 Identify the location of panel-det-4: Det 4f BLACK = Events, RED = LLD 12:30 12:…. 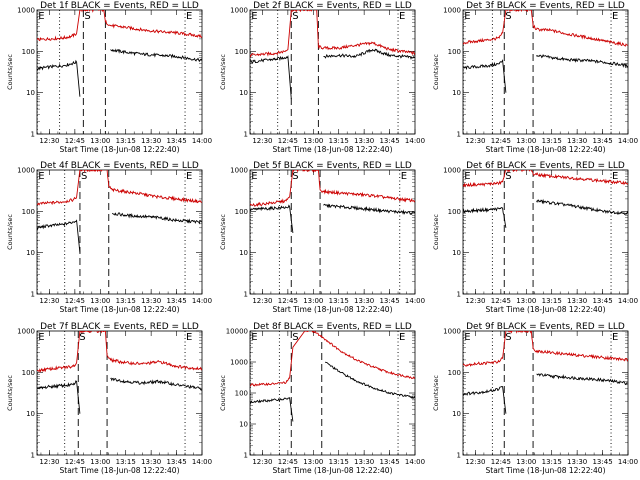
(109, 237).